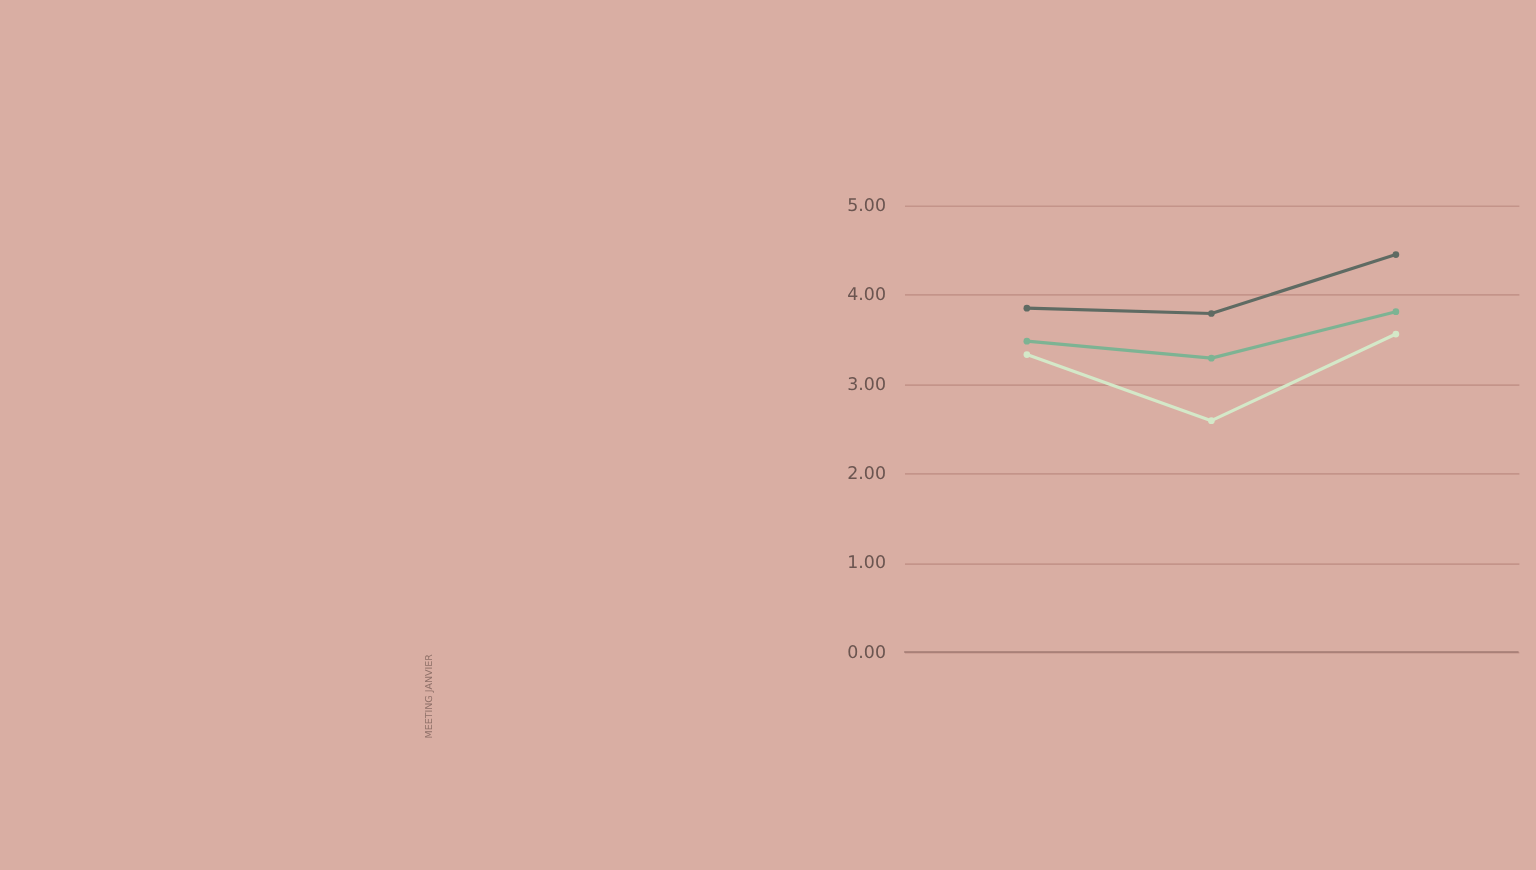 This screenshot has width=1536, height=870. I want to click on y-tick-label: 3.00, so click(866, 385).